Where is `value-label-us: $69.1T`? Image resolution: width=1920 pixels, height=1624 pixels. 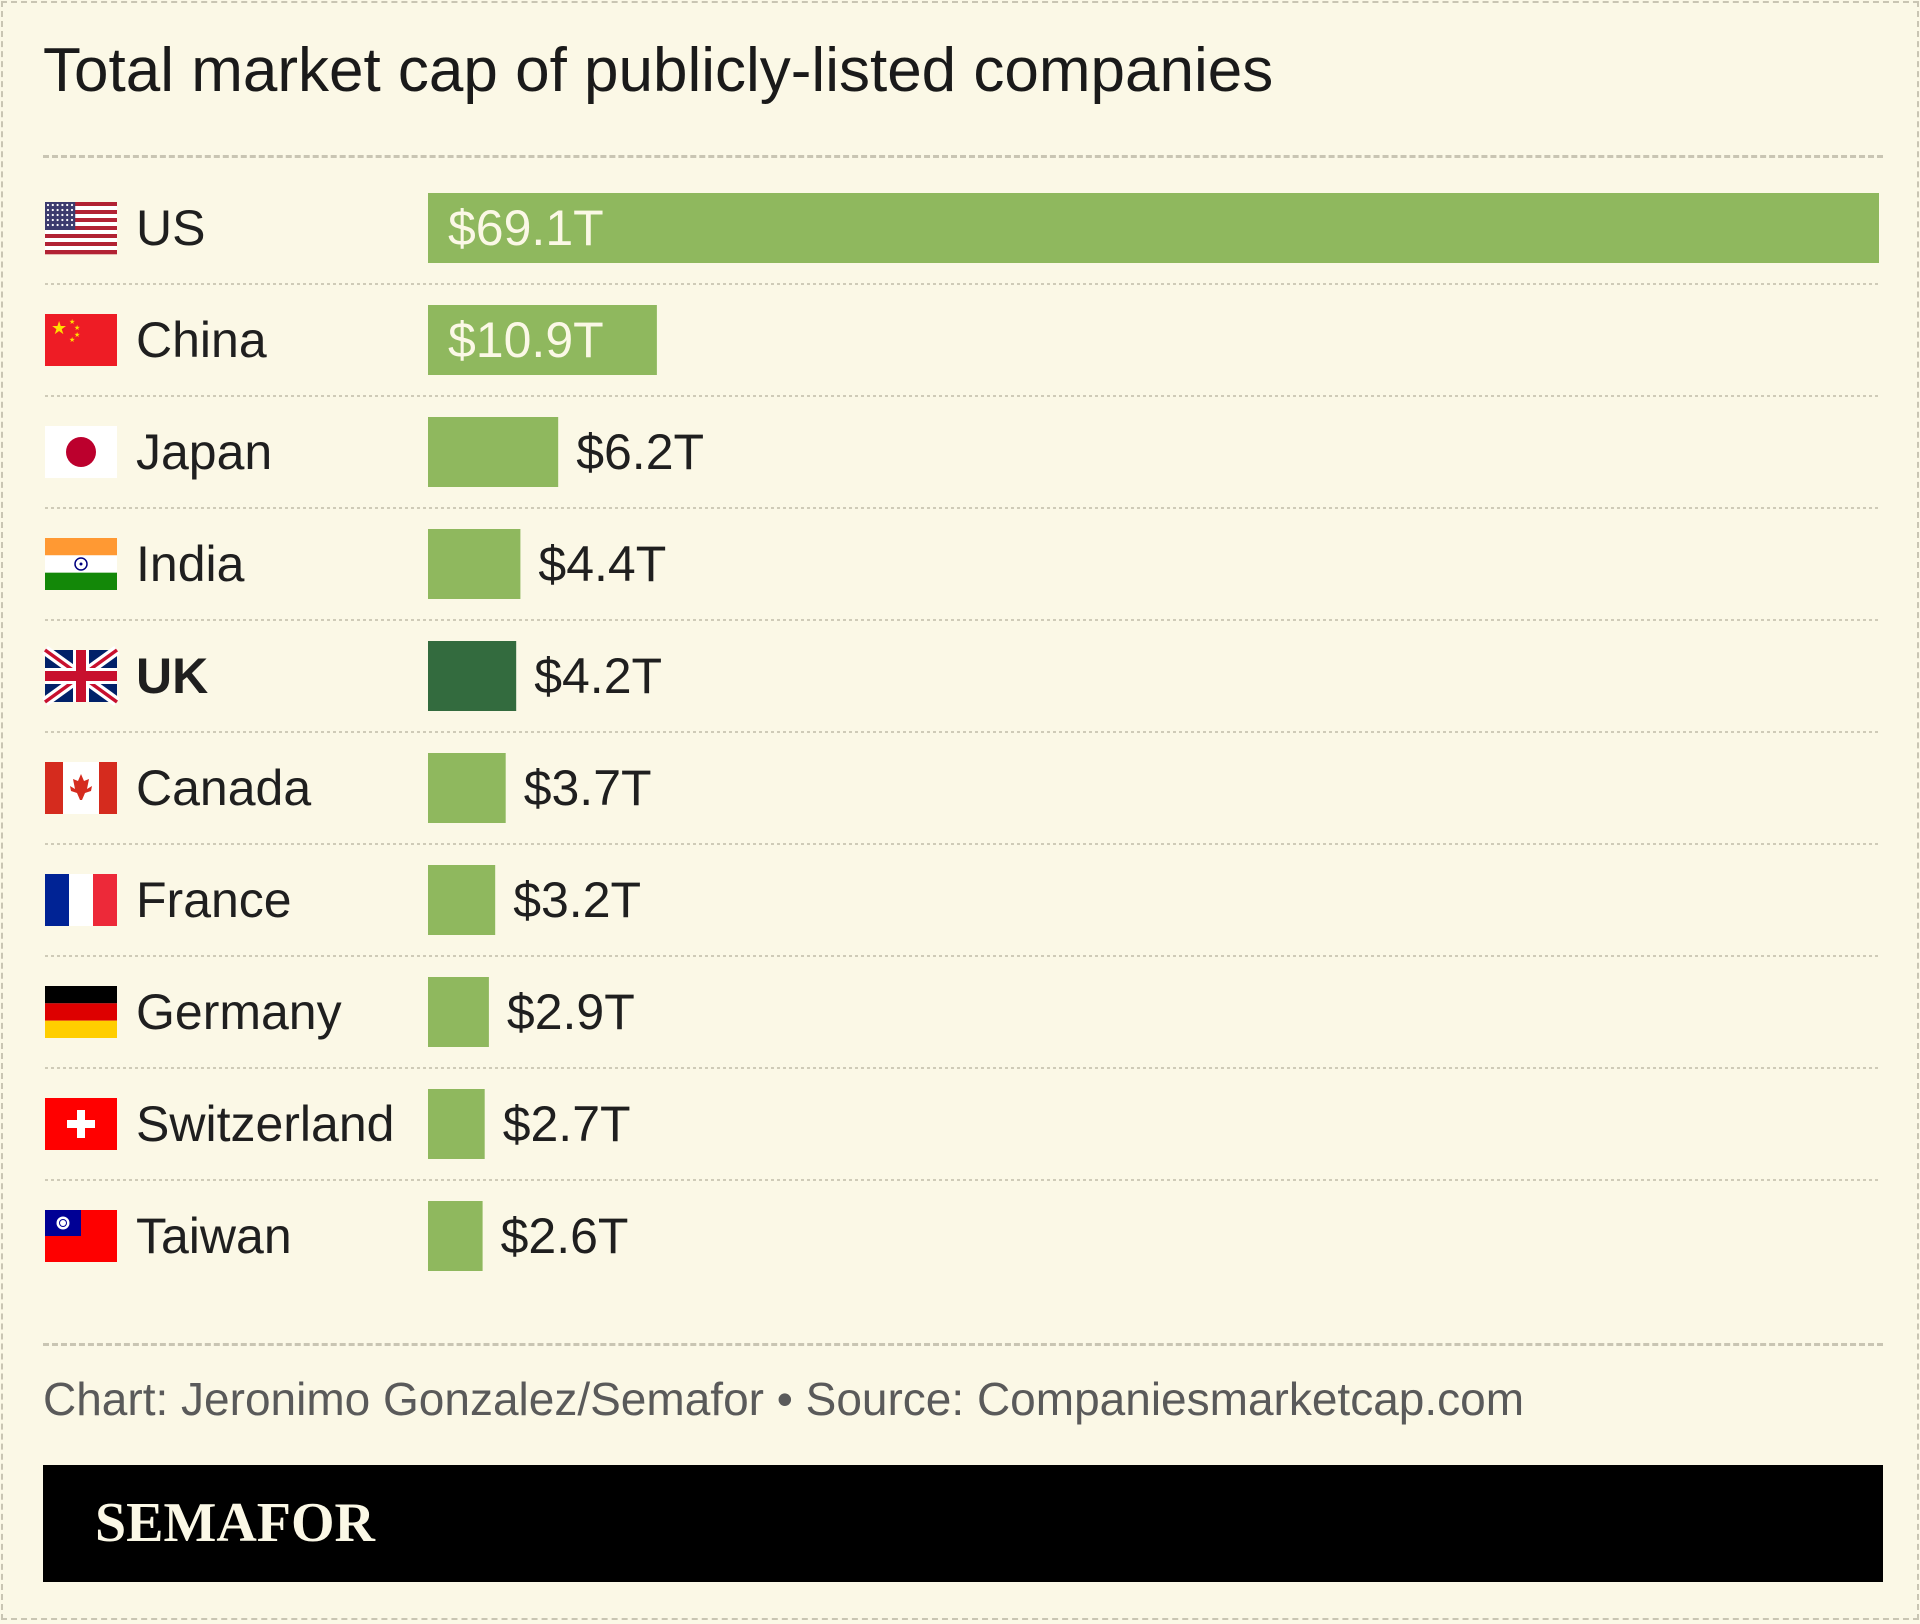 value-label-us: $69.1T is located at coordinates (526, 228).